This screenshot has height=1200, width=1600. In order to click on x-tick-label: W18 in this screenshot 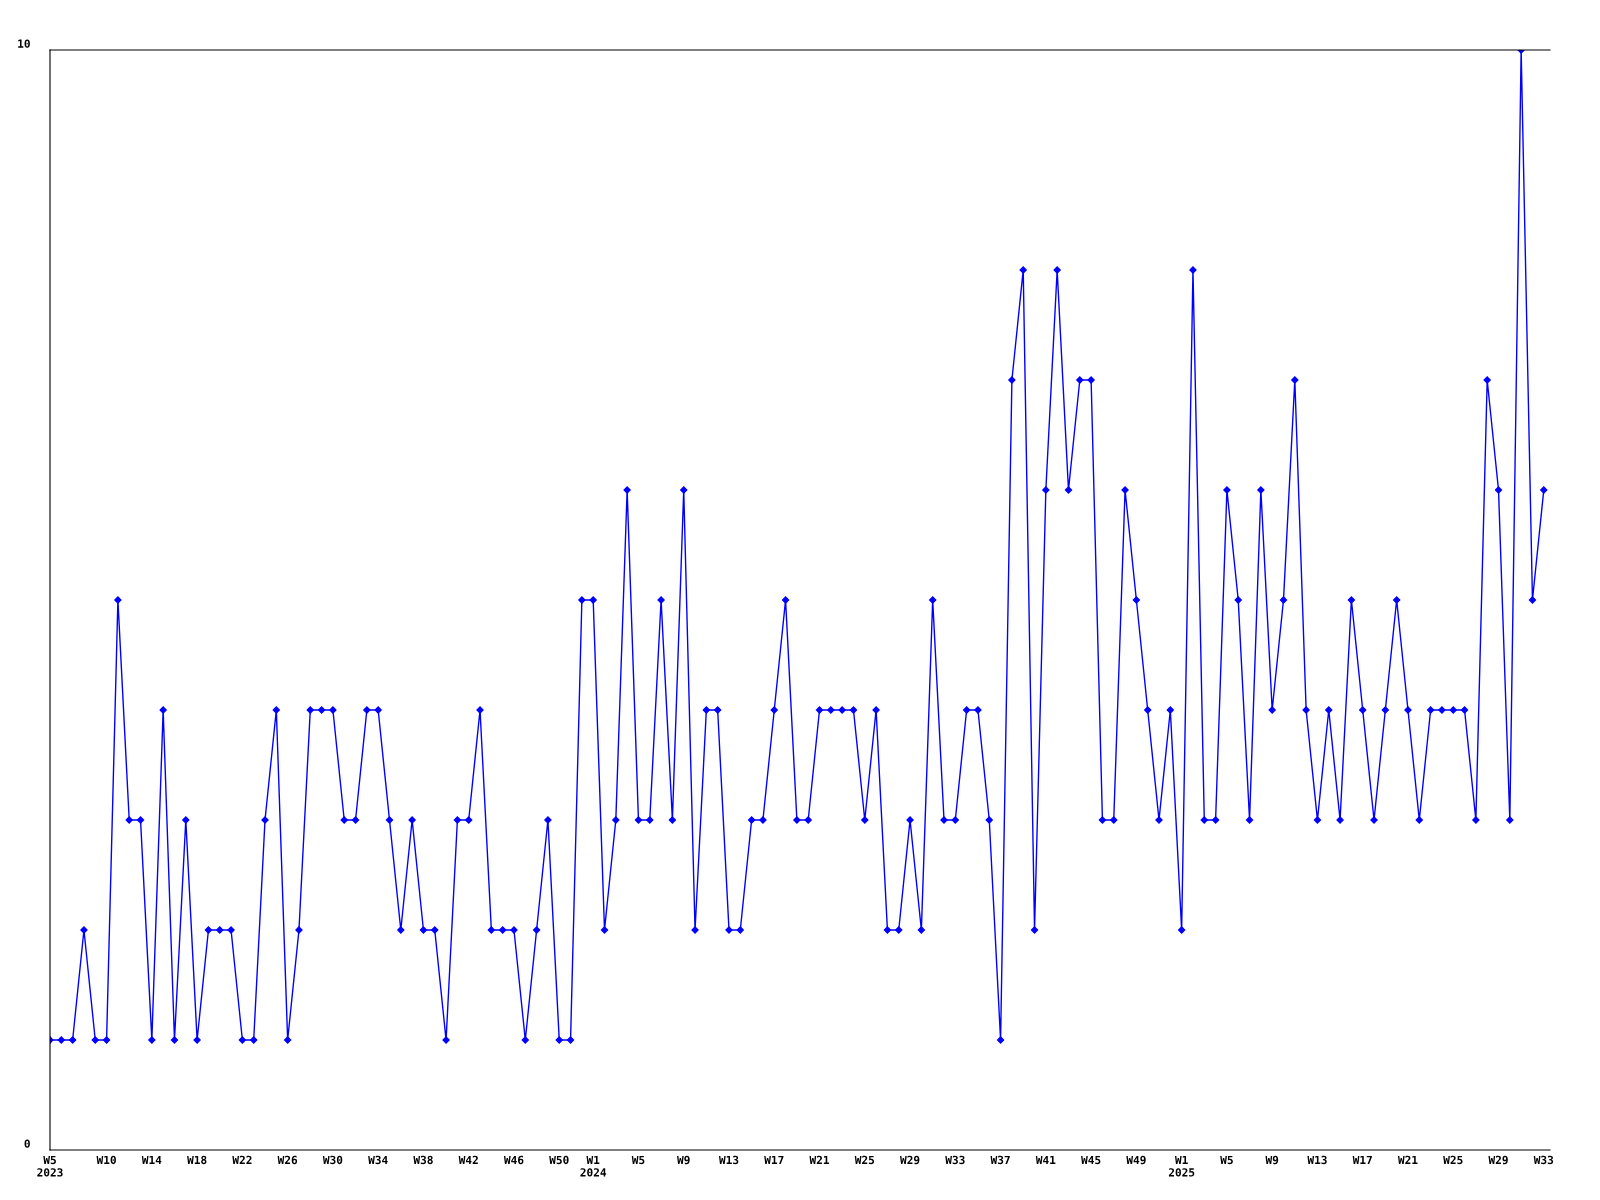, I will do `click(197, 1160)`.